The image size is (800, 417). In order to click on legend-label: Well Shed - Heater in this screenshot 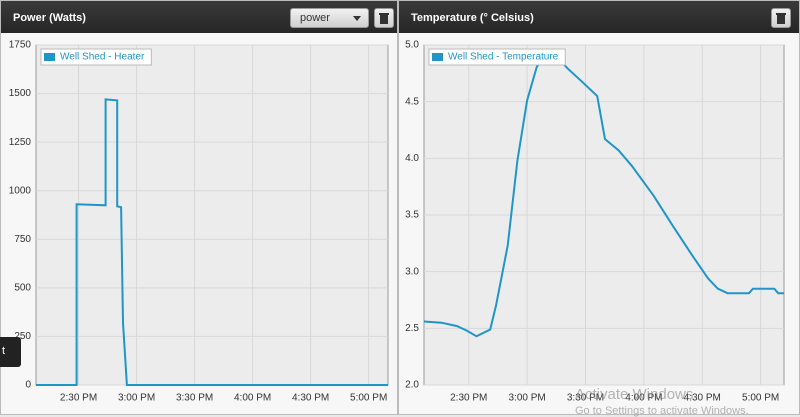, I will do `click(102, 57)`.